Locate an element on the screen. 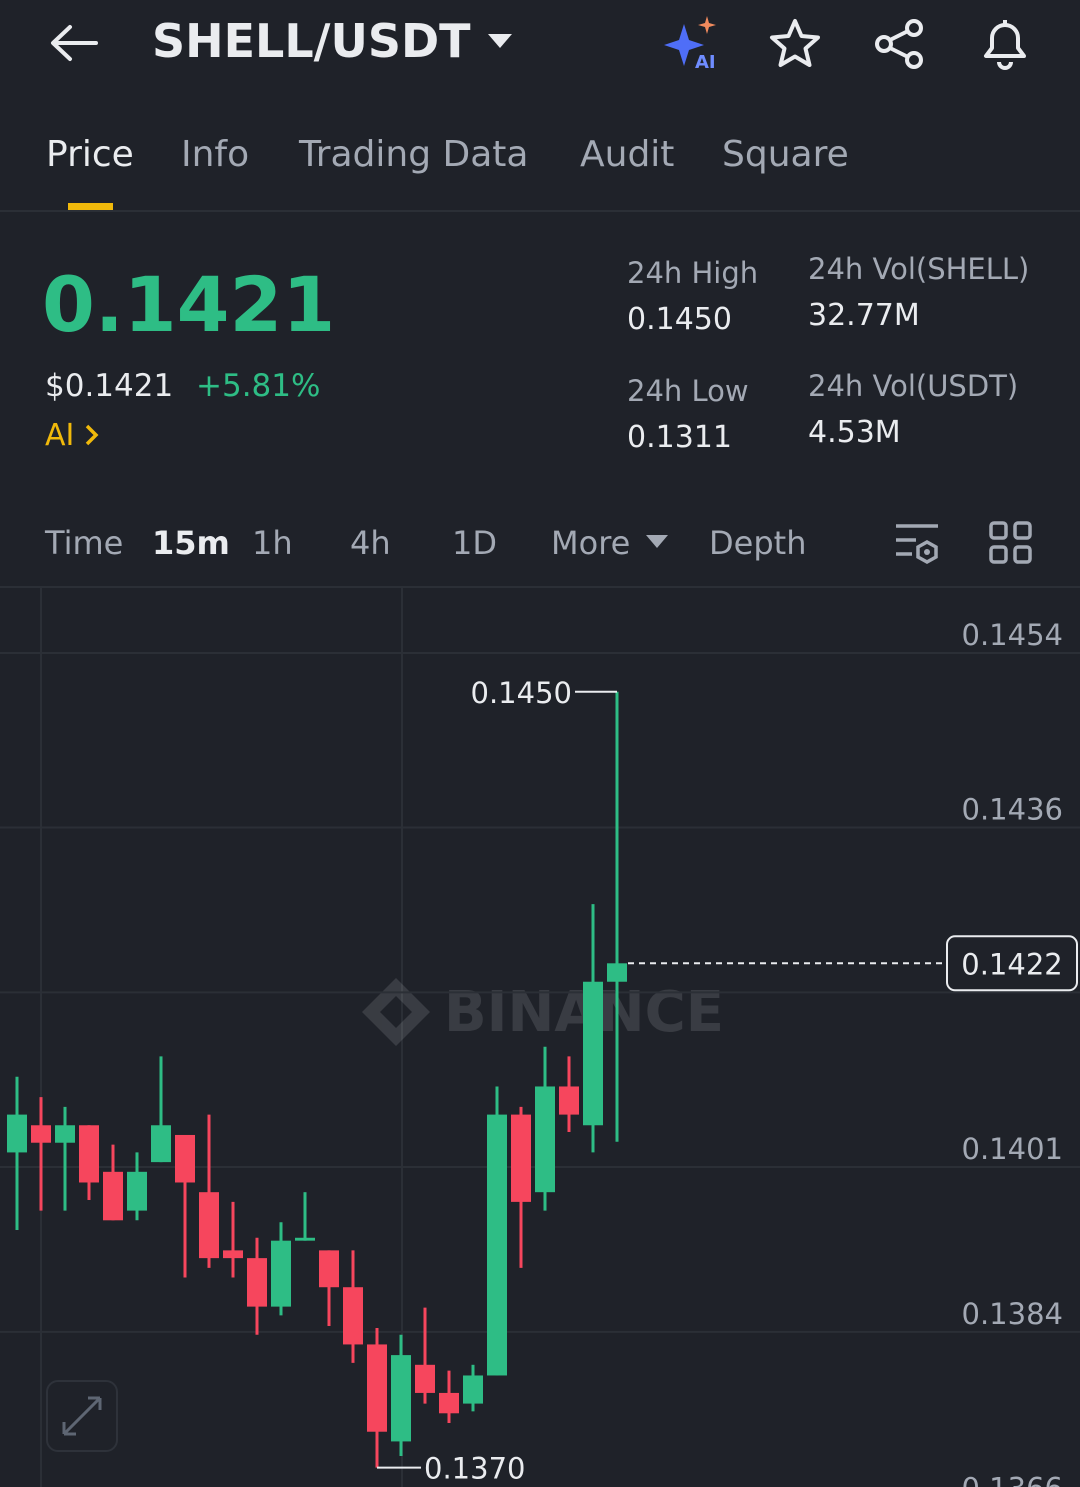 The height and width of the screenshot is (1487, 1080). alert-button is located at coordinates (1005, 42).